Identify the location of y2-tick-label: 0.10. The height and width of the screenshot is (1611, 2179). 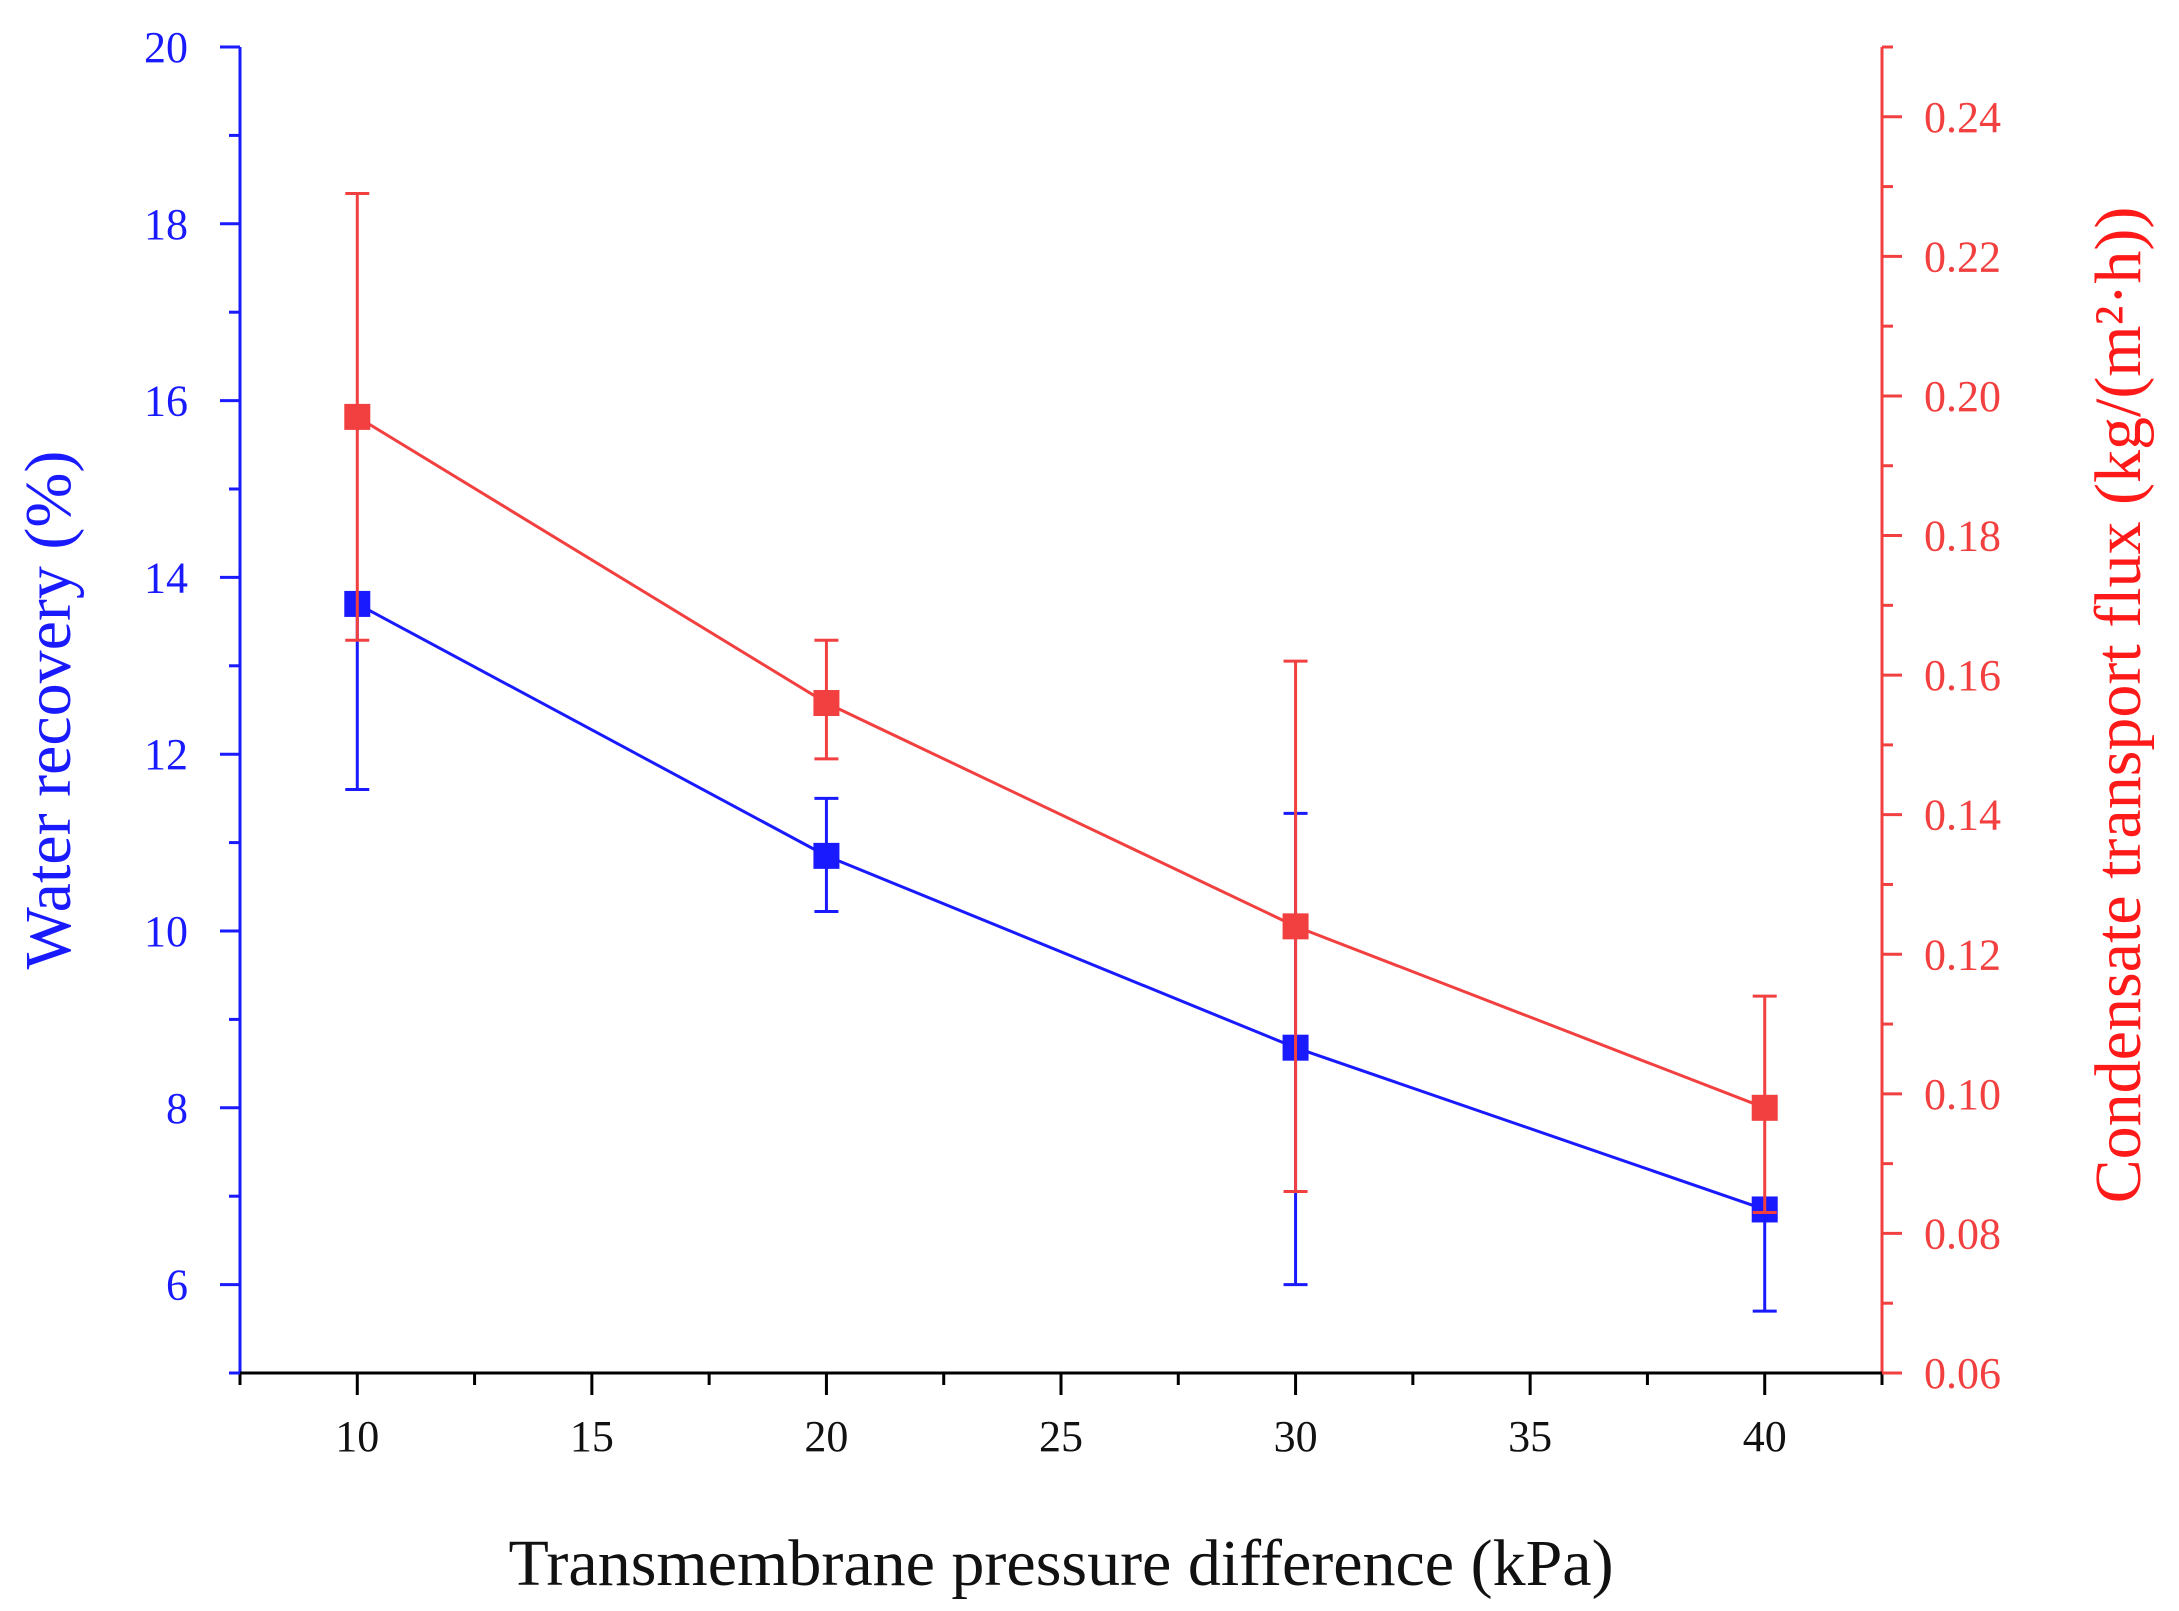
(1962, 1094).